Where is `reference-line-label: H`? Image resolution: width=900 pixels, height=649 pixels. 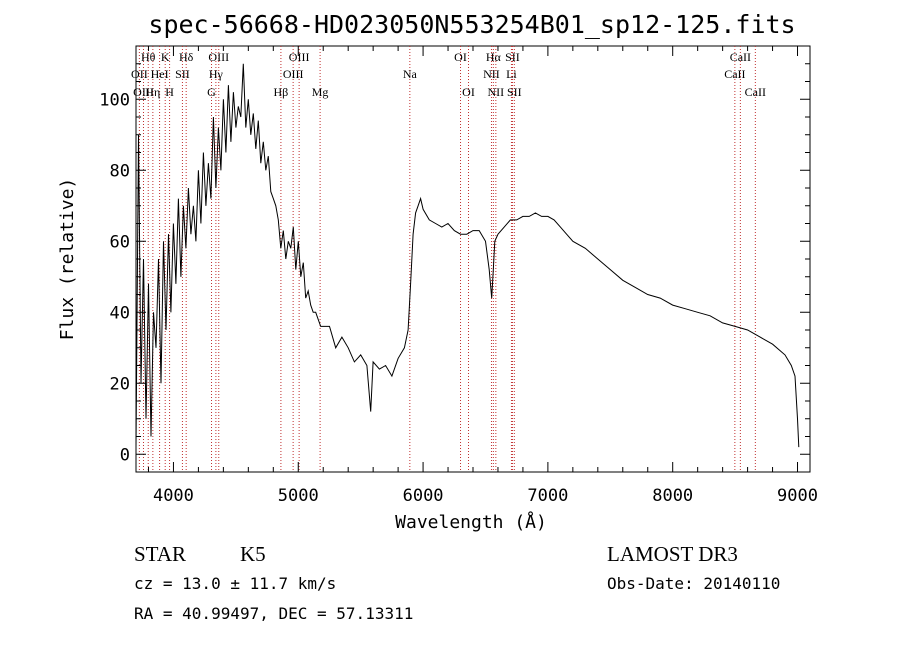
reference-line-label: H is located at coordinates (169, 92).